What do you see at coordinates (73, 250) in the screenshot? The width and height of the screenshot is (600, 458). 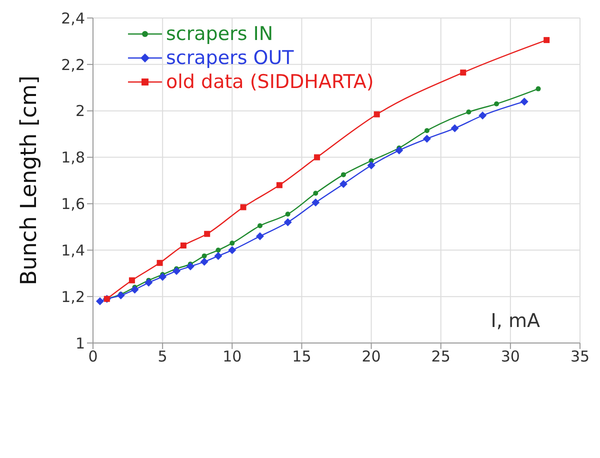 I see `y-tick-label: 1,4` at bounding box center [73, 250].